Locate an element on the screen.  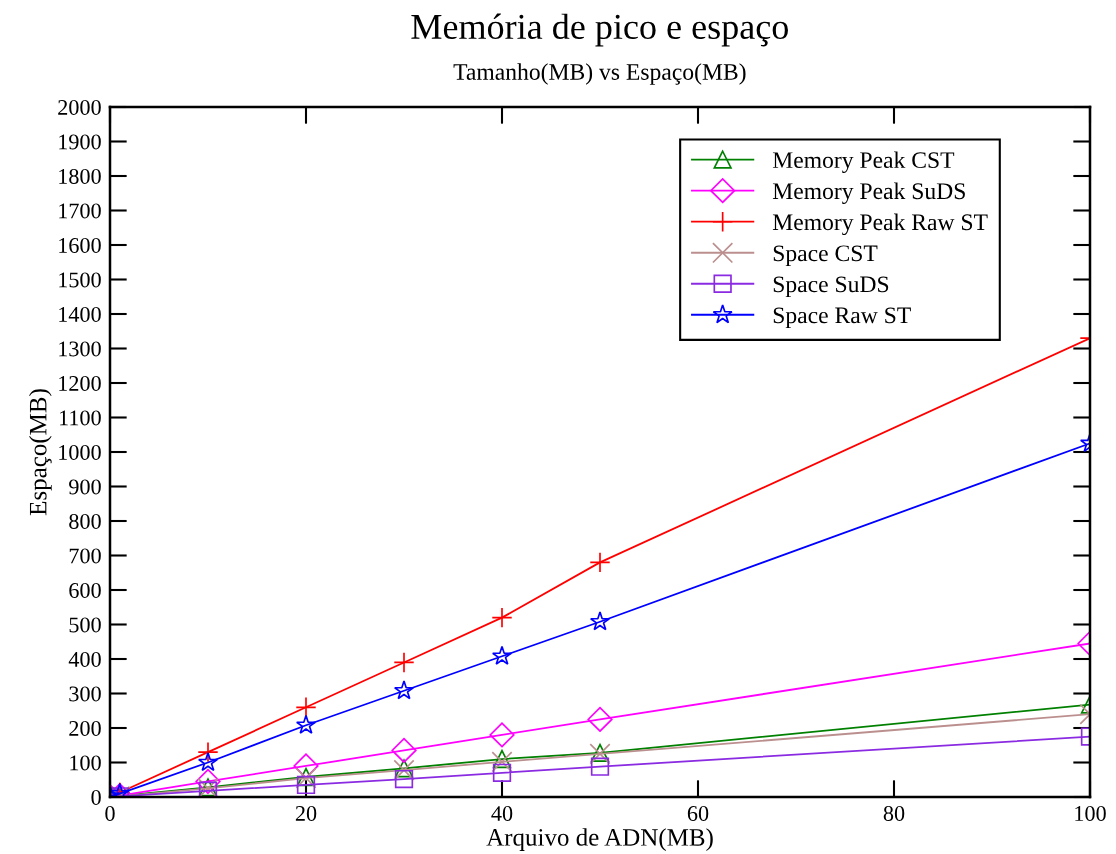
y-tick-label: 700 is located at coordinates (85, 556).